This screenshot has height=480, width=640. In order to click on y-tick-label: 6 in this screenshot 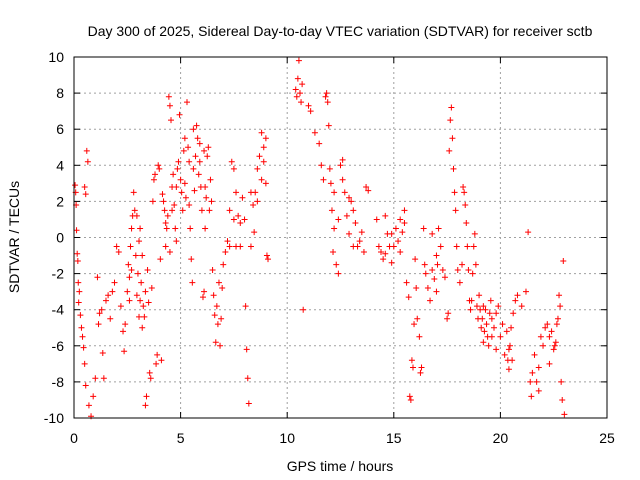, I will do `click(60, 129)`.